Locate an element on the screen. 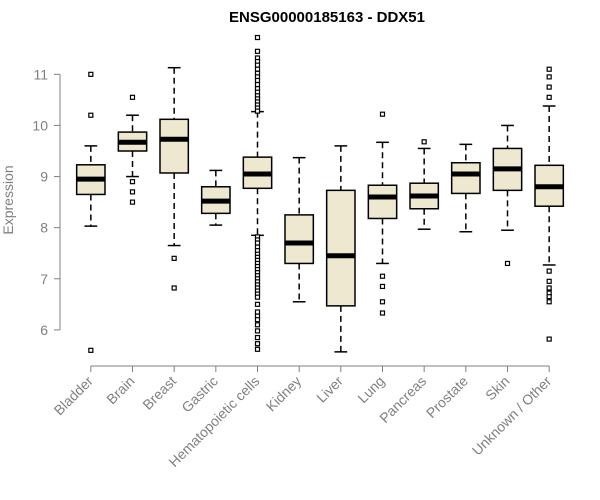 This screenshot has height=500, width=600. y-tick-label: 6 is located at coordinates (44, 330).